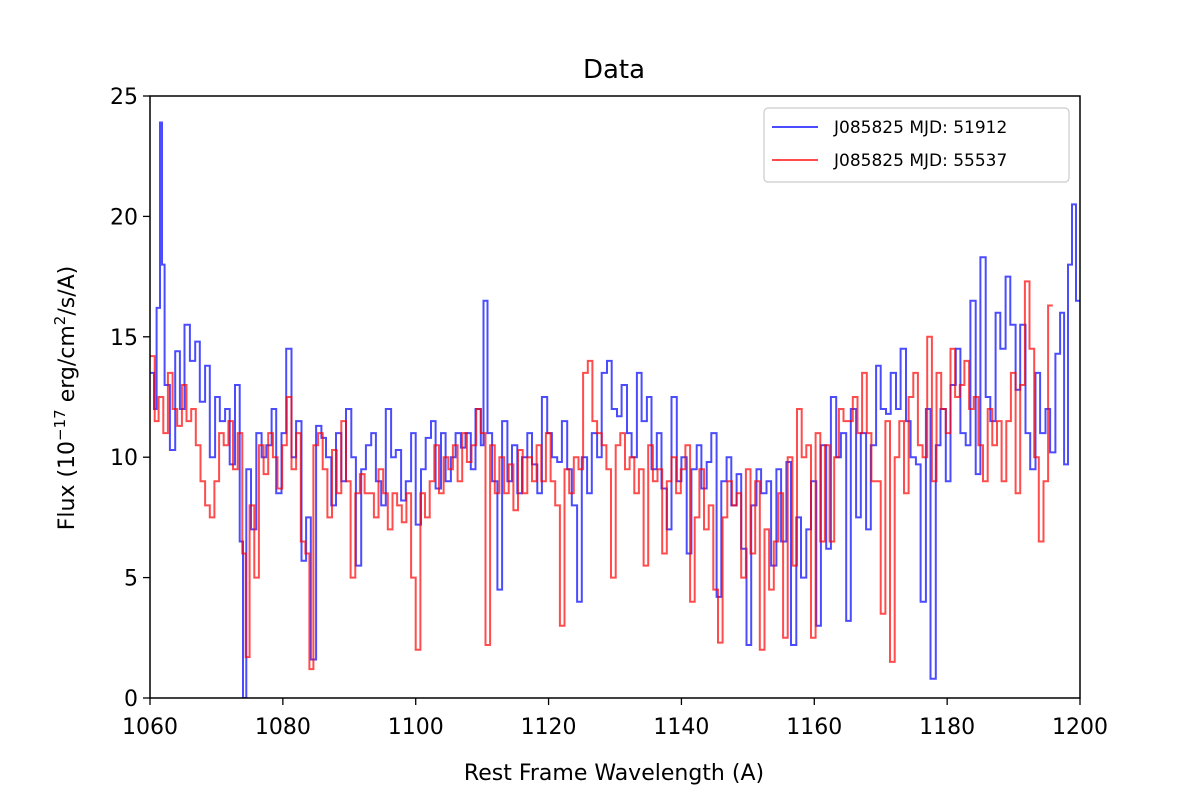  I want to click on legend: J085825 MJD: 51912 J085825 MJD: 55537, so click(916, 145).